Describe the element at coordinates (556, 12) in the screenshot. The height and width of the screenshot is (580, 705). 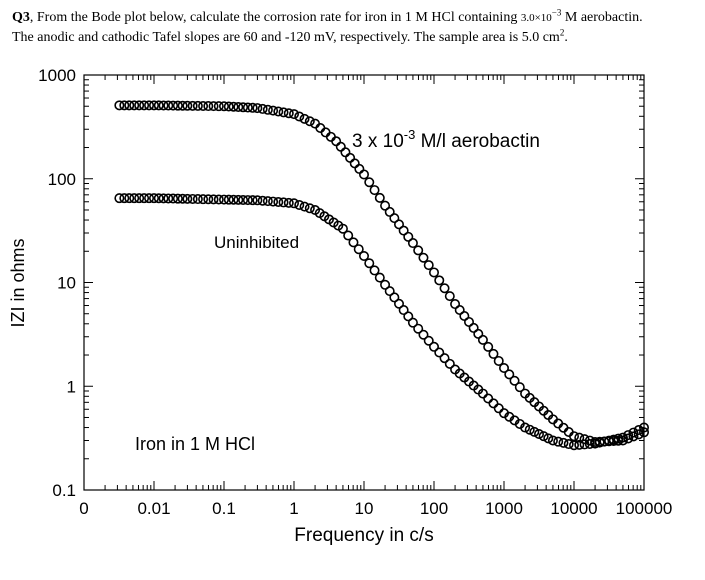
I see `concentration-exponent: −3` at that location.